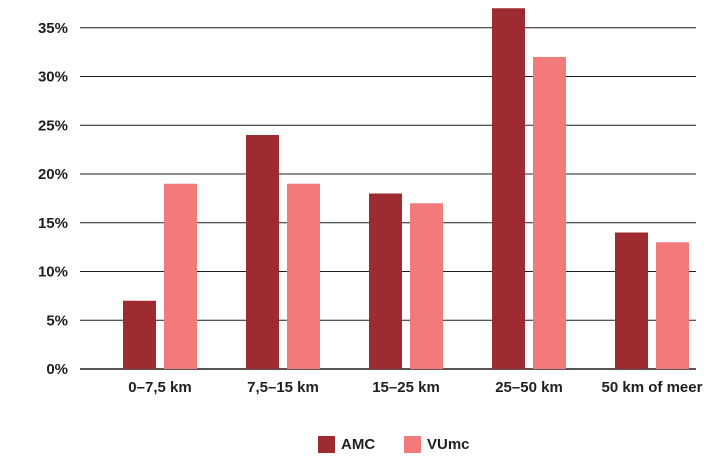  What do you see at coordinates (358, 444) in the screenshot?
I see `legend-label-amc: AMC` at bounding box center [358, 444].